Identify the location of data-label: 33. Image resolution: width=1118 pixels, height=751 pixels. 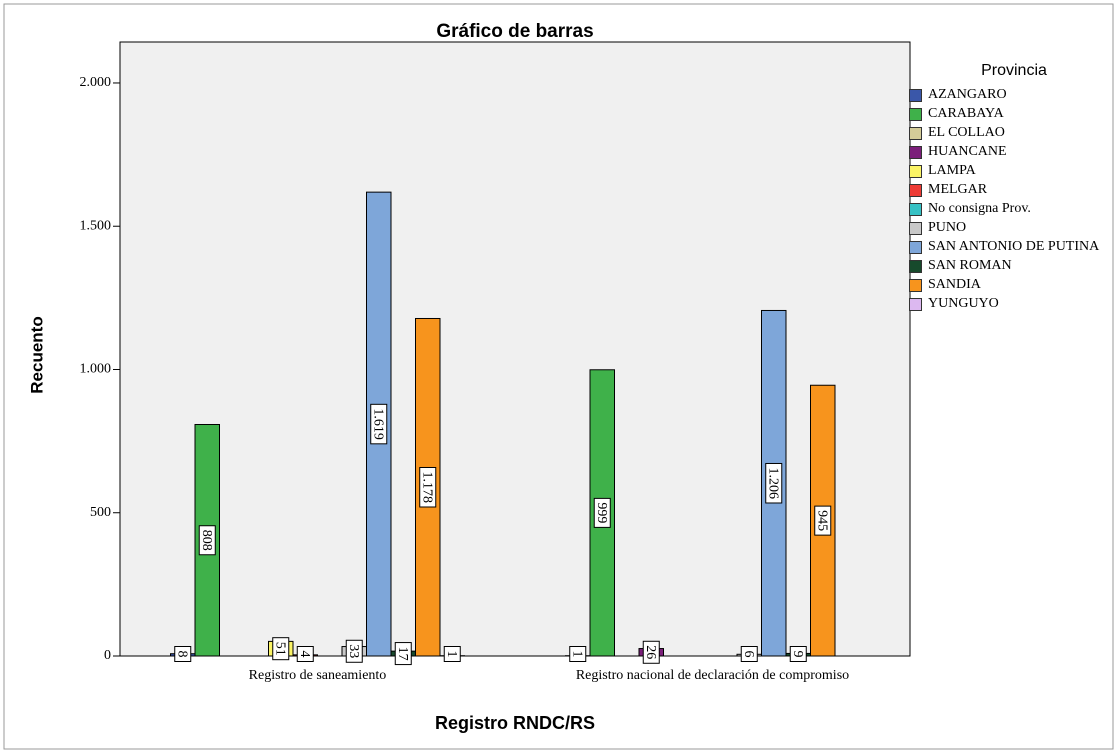
(354, 651).